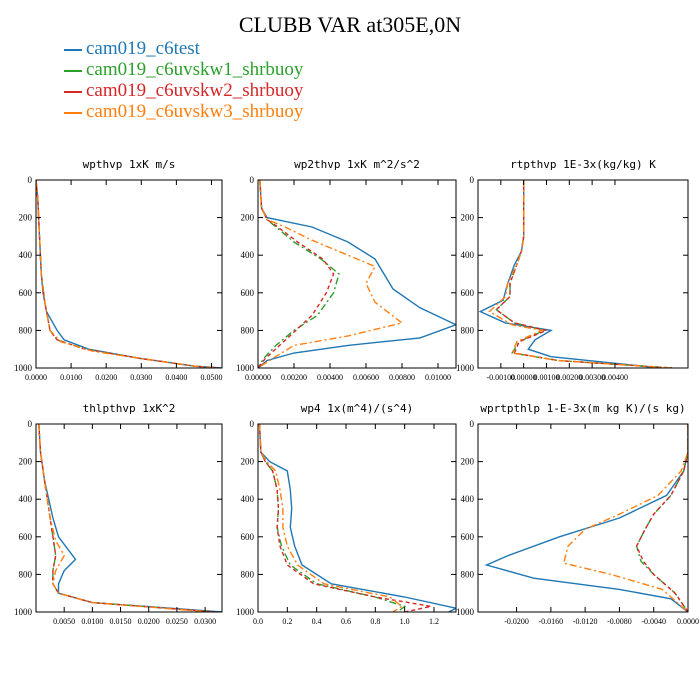 The width and height of the screenshot is (700, 700). What do you see at coordinates (524, 377) in the screenshot?
I see `x-tick-label: 0.00000` at bounding box center [524, 377].